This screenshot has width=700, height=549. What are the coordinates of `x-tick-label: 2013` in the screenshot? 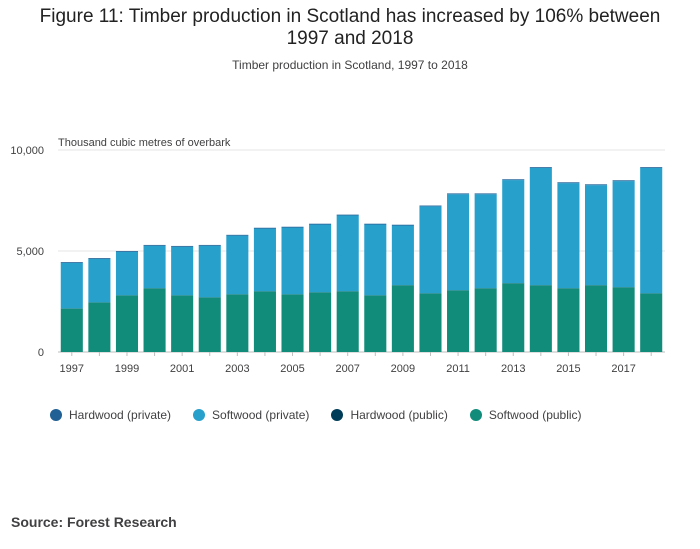 It's located at (513, 369).